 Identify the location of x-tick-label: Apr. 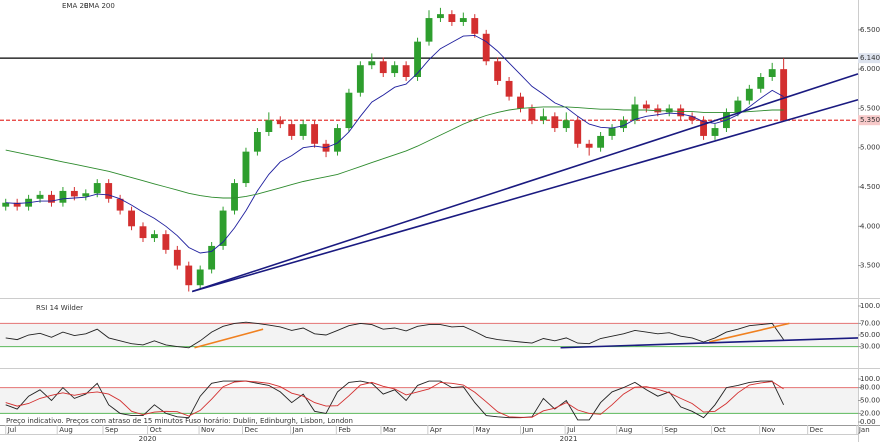
(436, 430).